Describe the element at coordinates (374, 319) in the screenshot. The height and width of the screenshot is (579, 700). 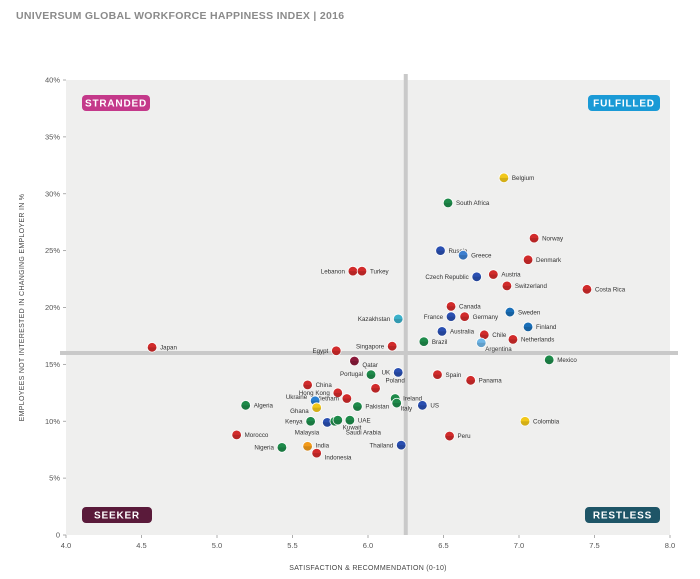
I see `point-label-kazakhstan: Kazakhstan` at that location.